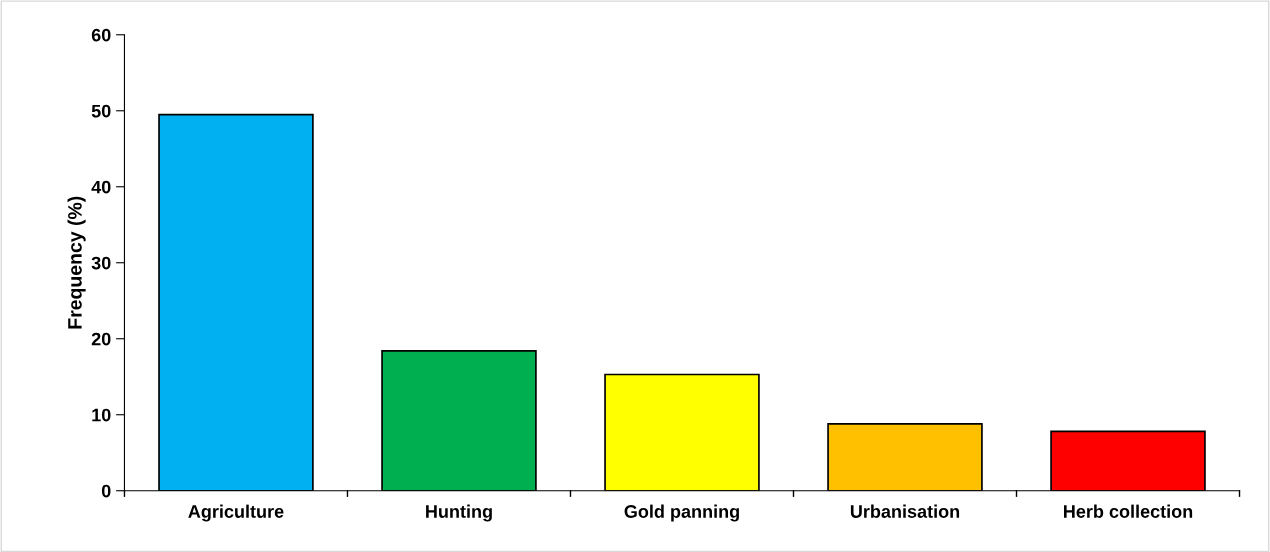 This screenshot has height=552, width=1270. I want to click on y-tick-label: 10, so click(101, 415).